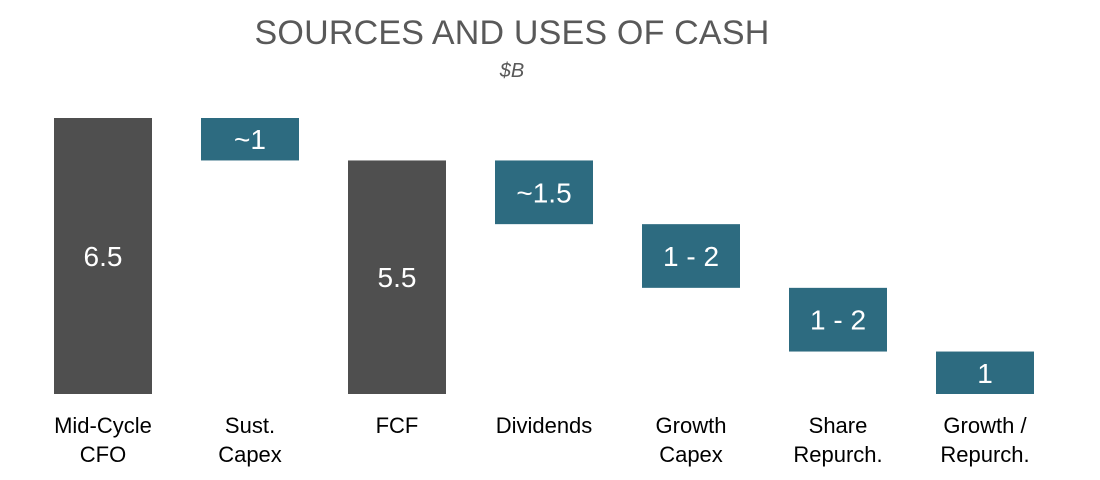 The width and height of the screenshot is (1100, 480). What do you see at coordinates (103, 440) in the screenshot?
I see `category-label-0: Mid-Cycle CFO` at bounding box center [103, 440].